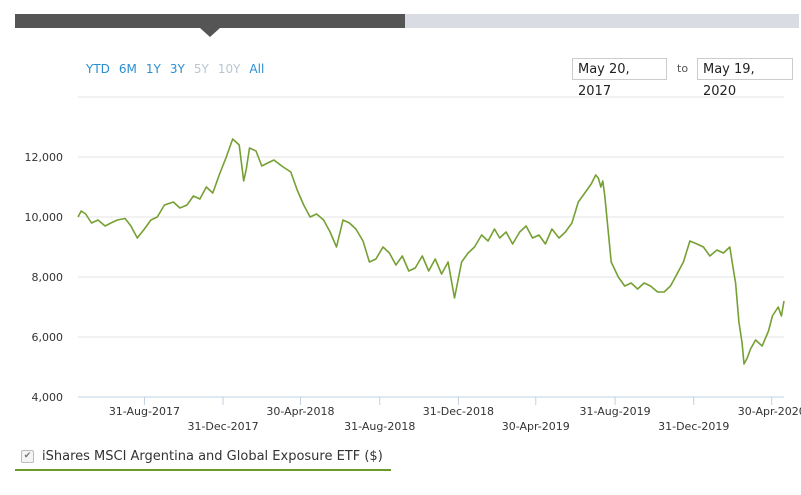 The width and height of the screenshot is (801, 495). Describe the element at coordinates (229, 69) in the screenshot. I see `range-button-10y: 10Y` at that location.